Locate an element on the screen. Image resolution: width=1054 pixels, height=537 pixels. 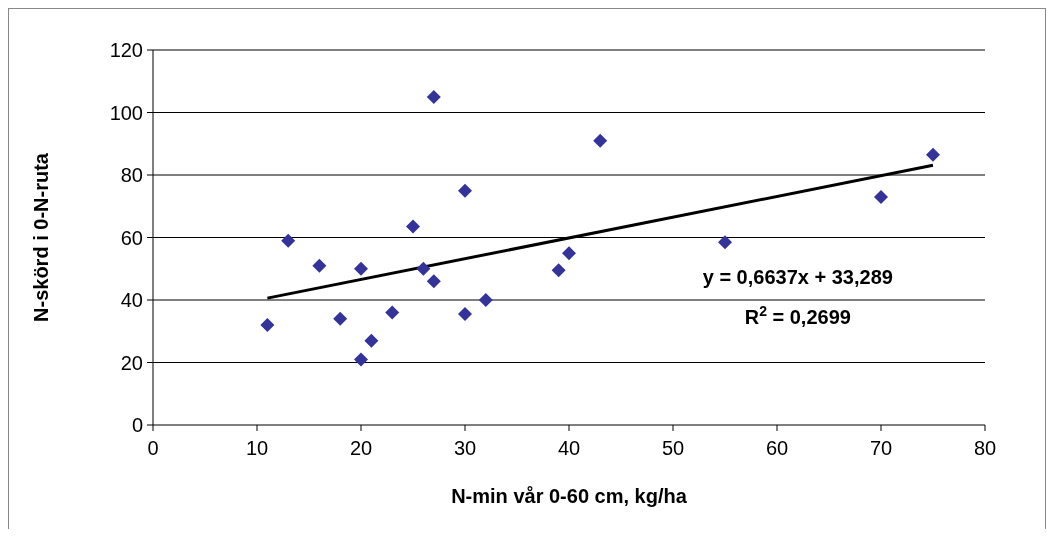
x-axis-title: N-min vår 0-60 cm, kg/ha is located at coordinates (569, 496).